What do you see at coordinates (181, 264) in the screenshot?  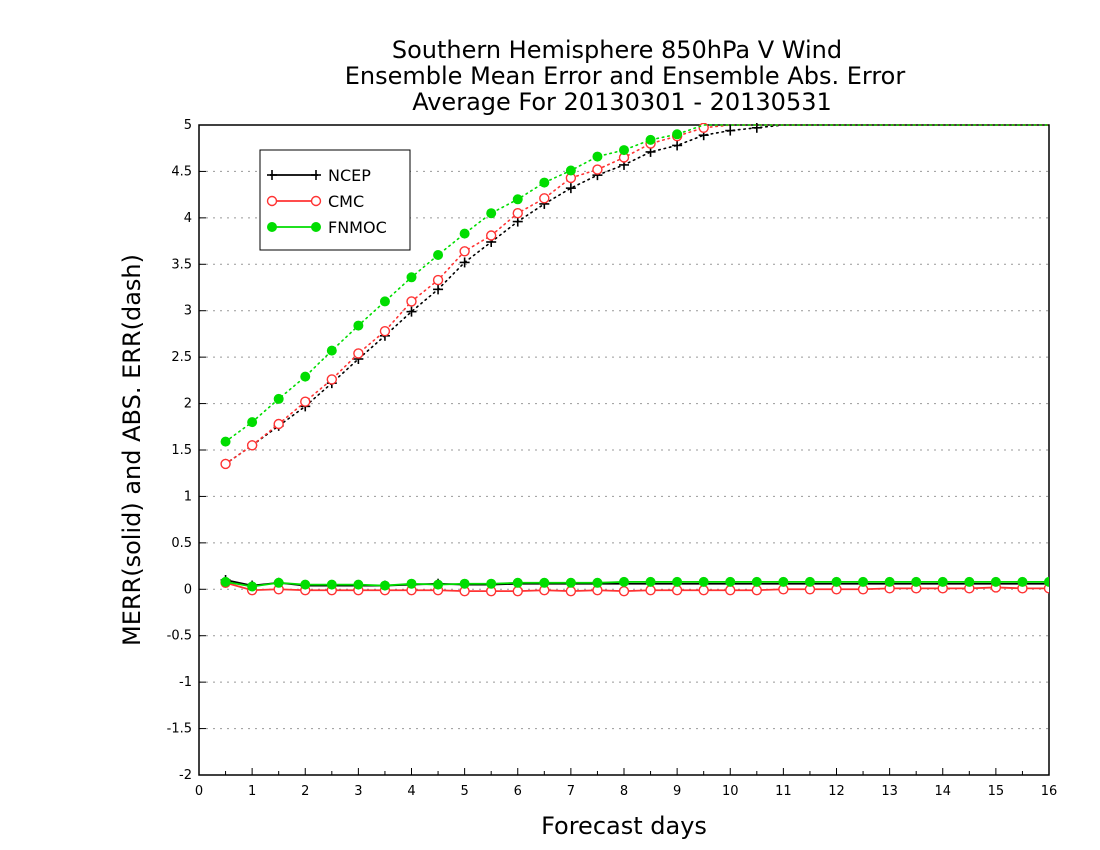 I see `y-tick-label: 3.5` at bounding box center [181, 264].